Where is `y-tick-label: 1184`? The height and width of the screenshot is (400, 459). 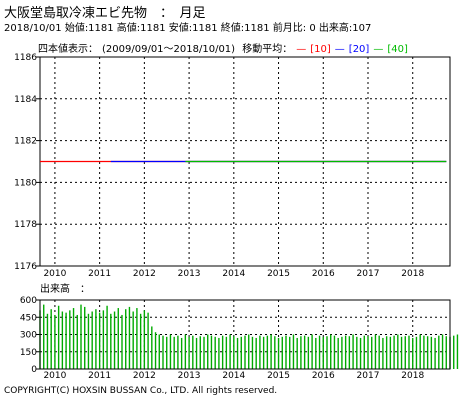 y-tick-label: 1184 is located at coordinates (25, 100).